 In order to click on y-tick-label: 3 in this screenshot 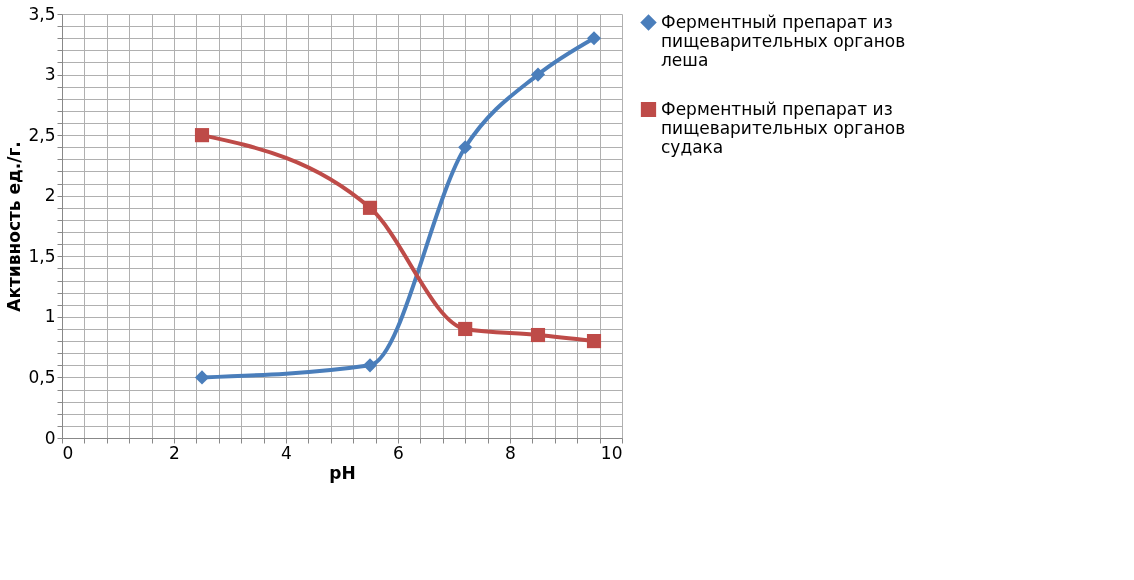, I will do `click(50, 74)`.